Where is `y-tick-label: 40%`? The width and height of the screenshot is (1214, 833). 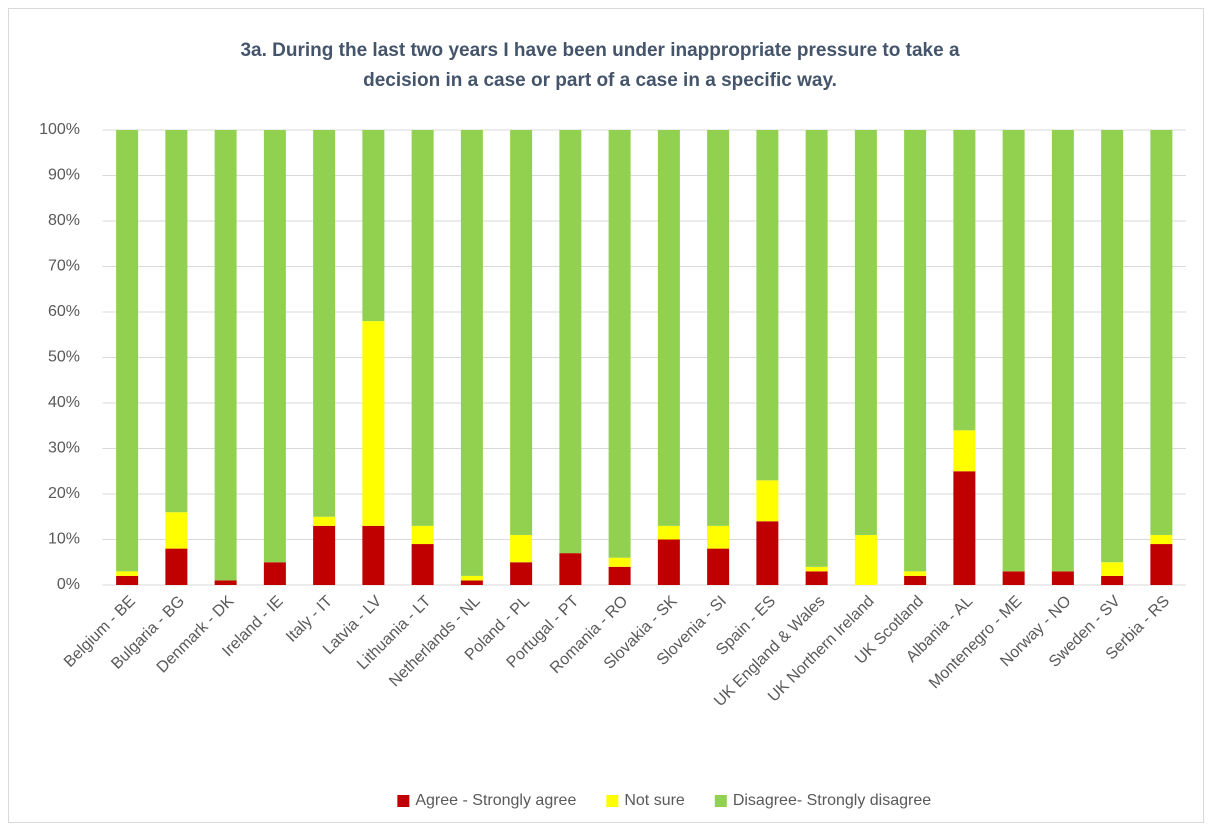
y-tick-label: 40% is located at coordinates (64, 402).